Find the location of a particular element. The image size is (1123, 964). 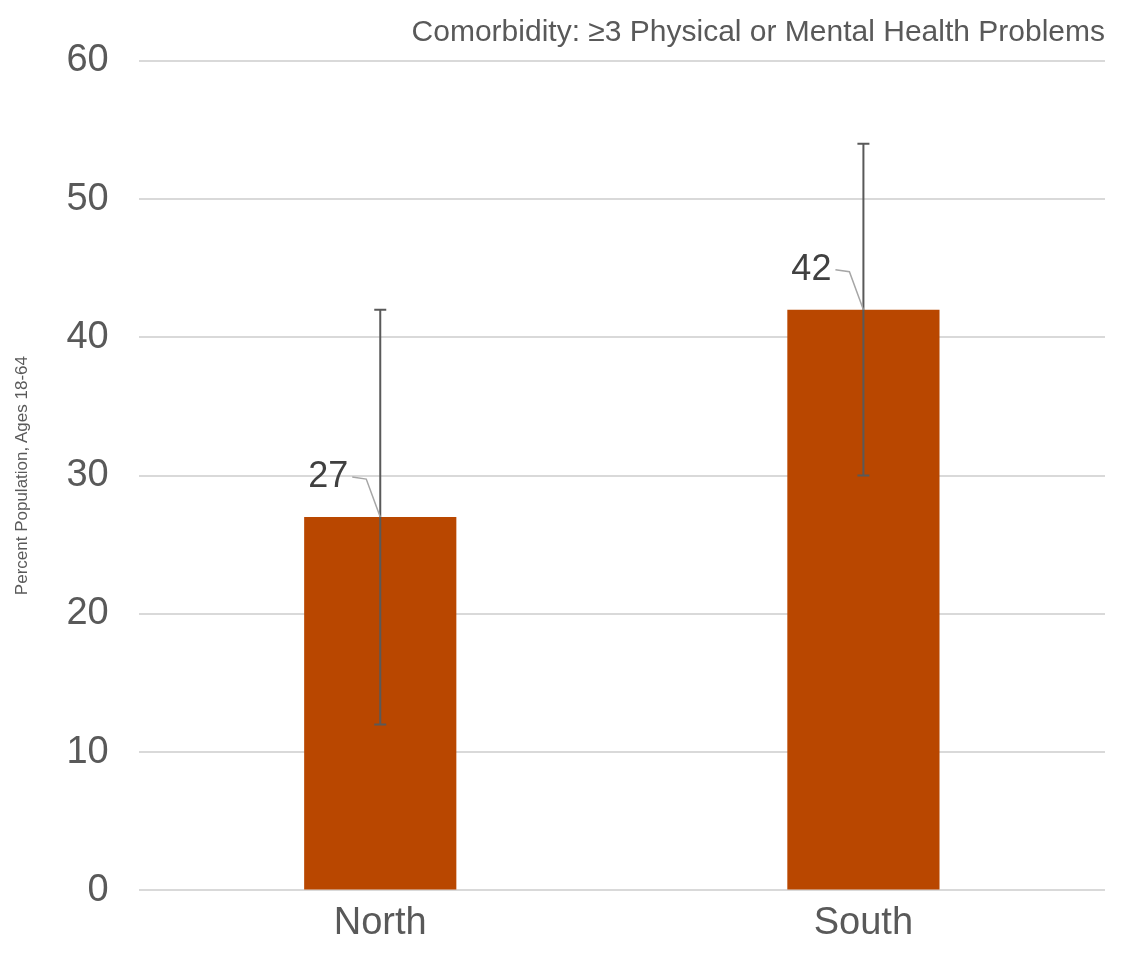

x-tick-label: South is located at coordinates (863, 920).